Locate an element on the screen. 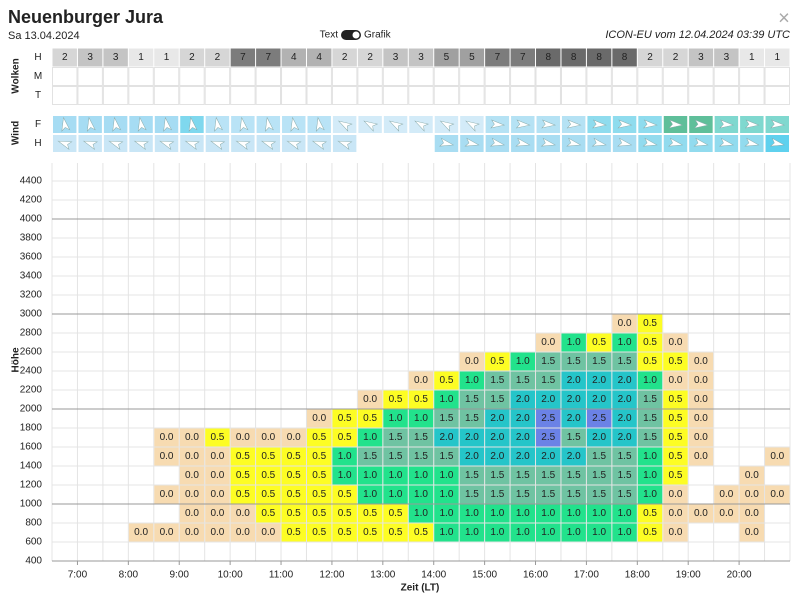 Image resolution: width=800 pixels, height=599 pixels. y-tick-label: 1800 is located at coordinates (31, 428).